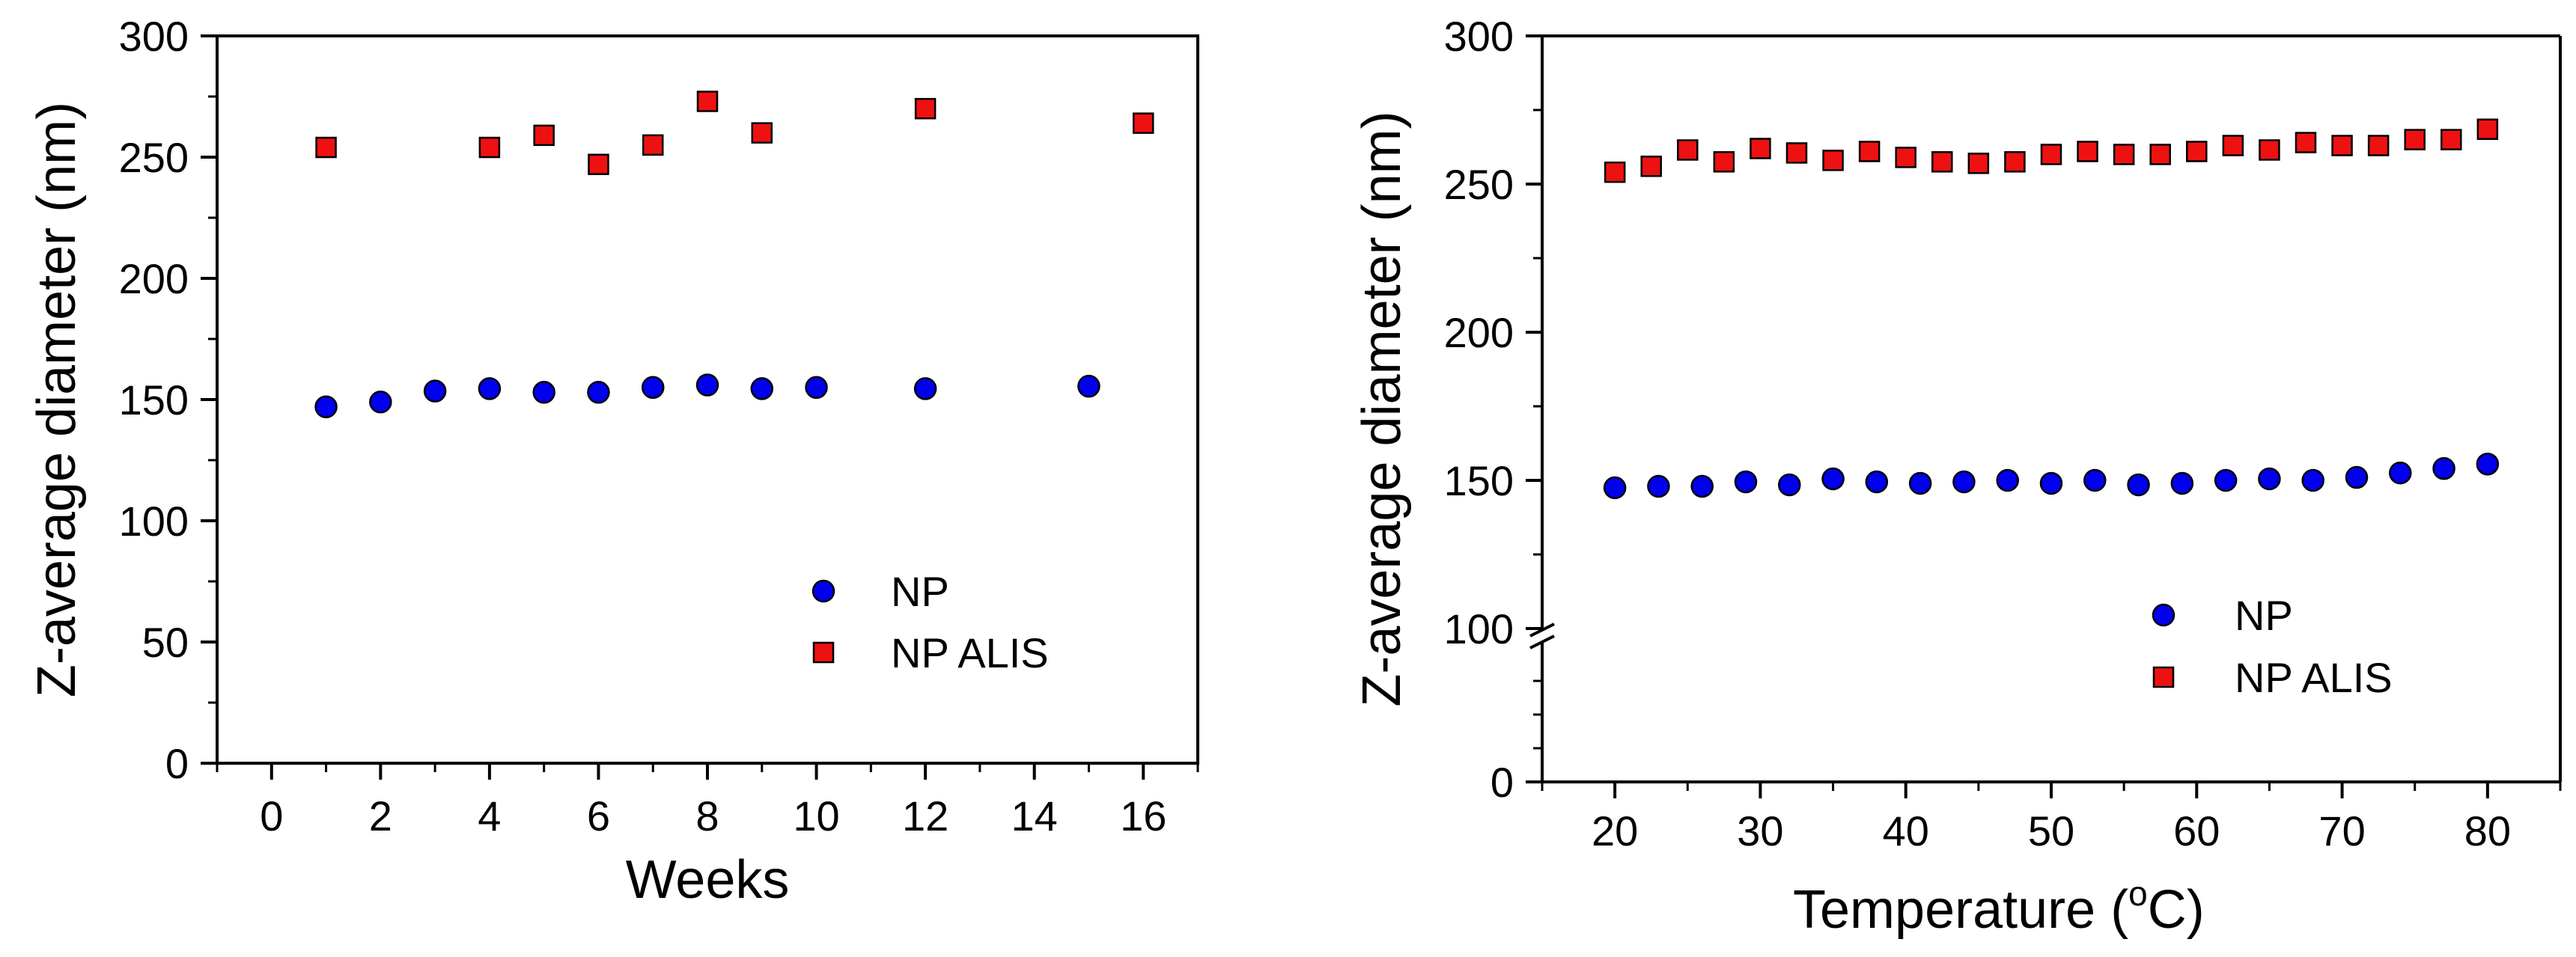 Image resolution: width=2576 pixels, height=957 pixels. What do you see at coordinates (1143, 816) in the screenshot?
I see `x-tick-label: 16` at bounding box center [1143, 816].